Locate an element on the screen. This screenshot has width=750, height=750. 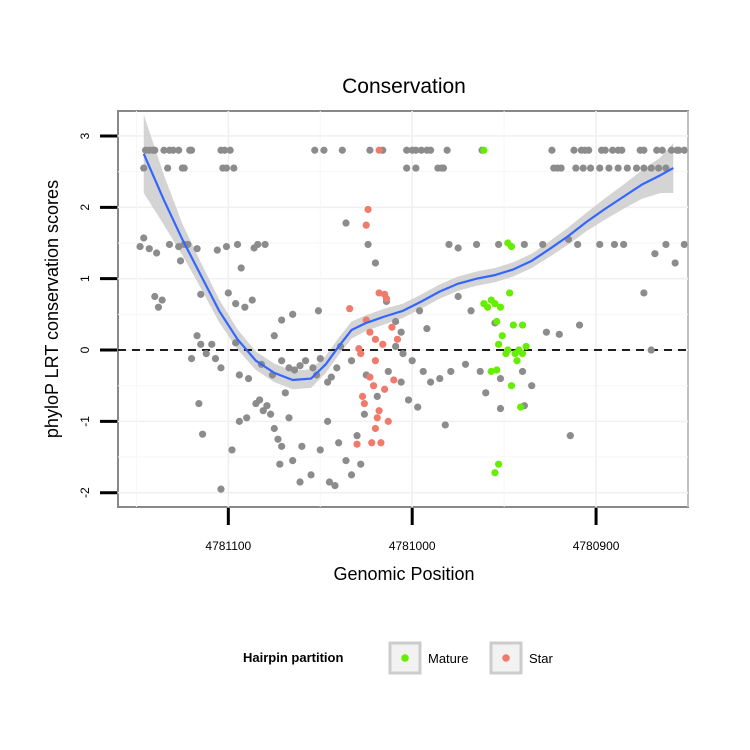
legend-marker-star is located at coordinates (506, 658).